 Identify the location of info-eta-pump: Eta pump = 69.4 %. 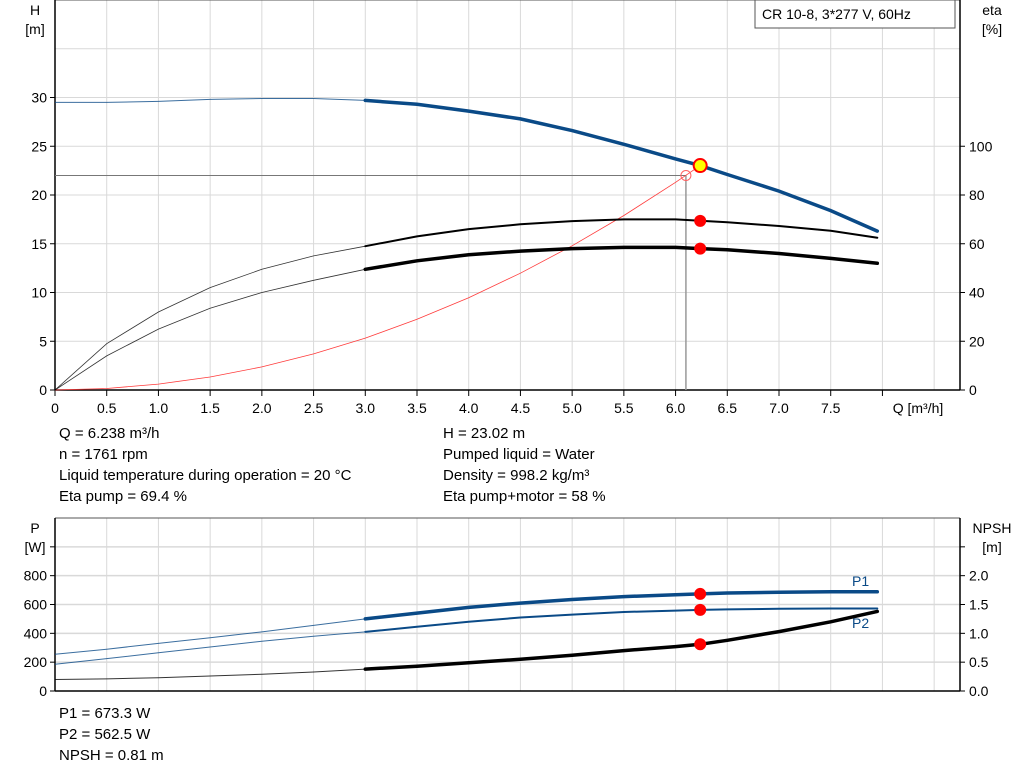
(123, 496).